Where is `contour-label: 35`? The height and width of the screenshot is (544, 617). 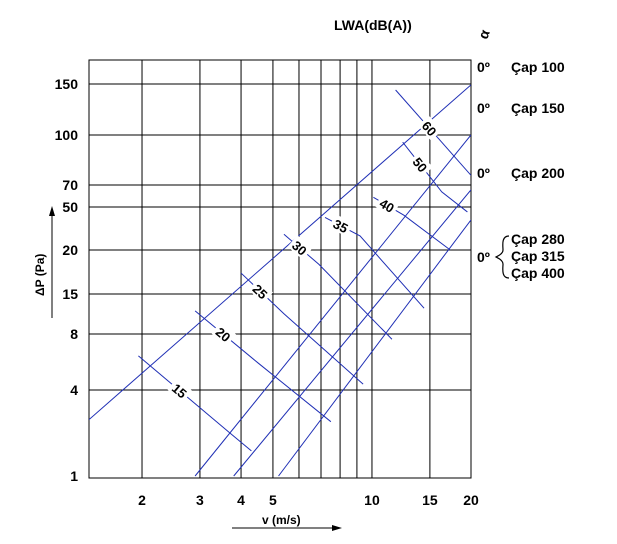
contour-label: 35 is located at coordinates (341, 226).